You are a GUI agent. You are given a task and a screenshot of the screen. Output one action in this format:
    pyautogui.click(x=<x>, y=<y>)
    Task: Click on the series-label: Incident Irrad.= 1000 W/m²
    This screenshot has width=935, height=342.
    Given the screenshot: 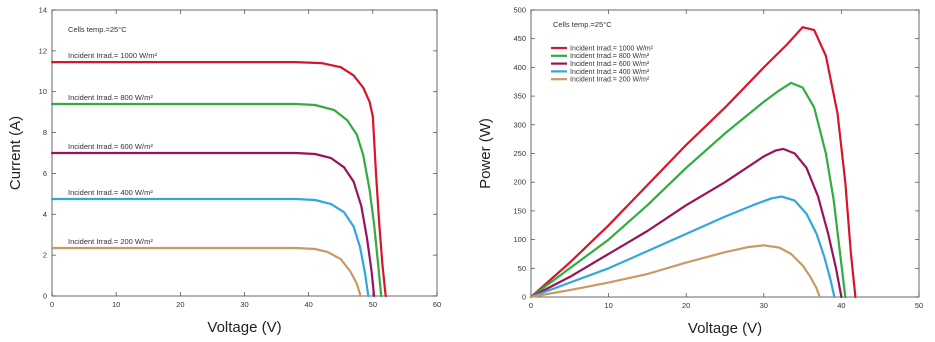 What is the action you would take?
    pyautogui.click(x=112, y=55)
    